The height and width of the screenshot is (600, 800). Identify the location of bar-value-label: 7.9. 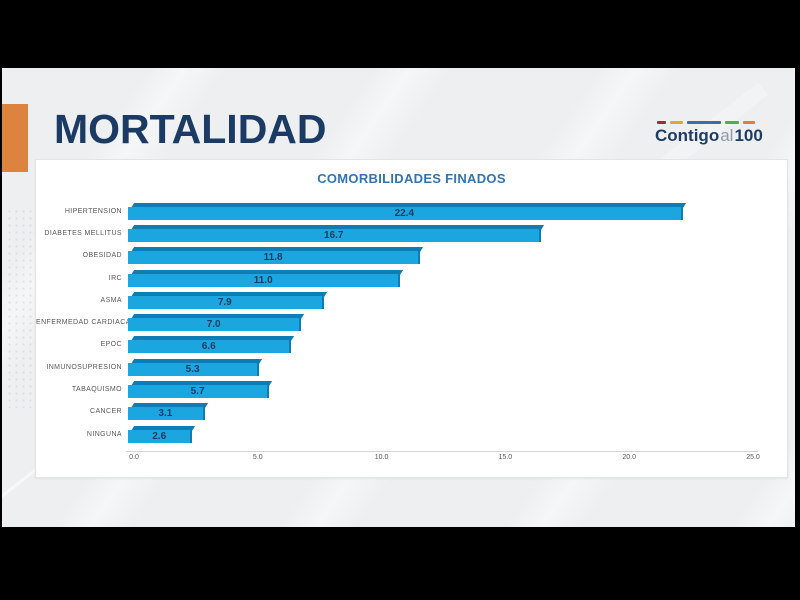
(224, 302).